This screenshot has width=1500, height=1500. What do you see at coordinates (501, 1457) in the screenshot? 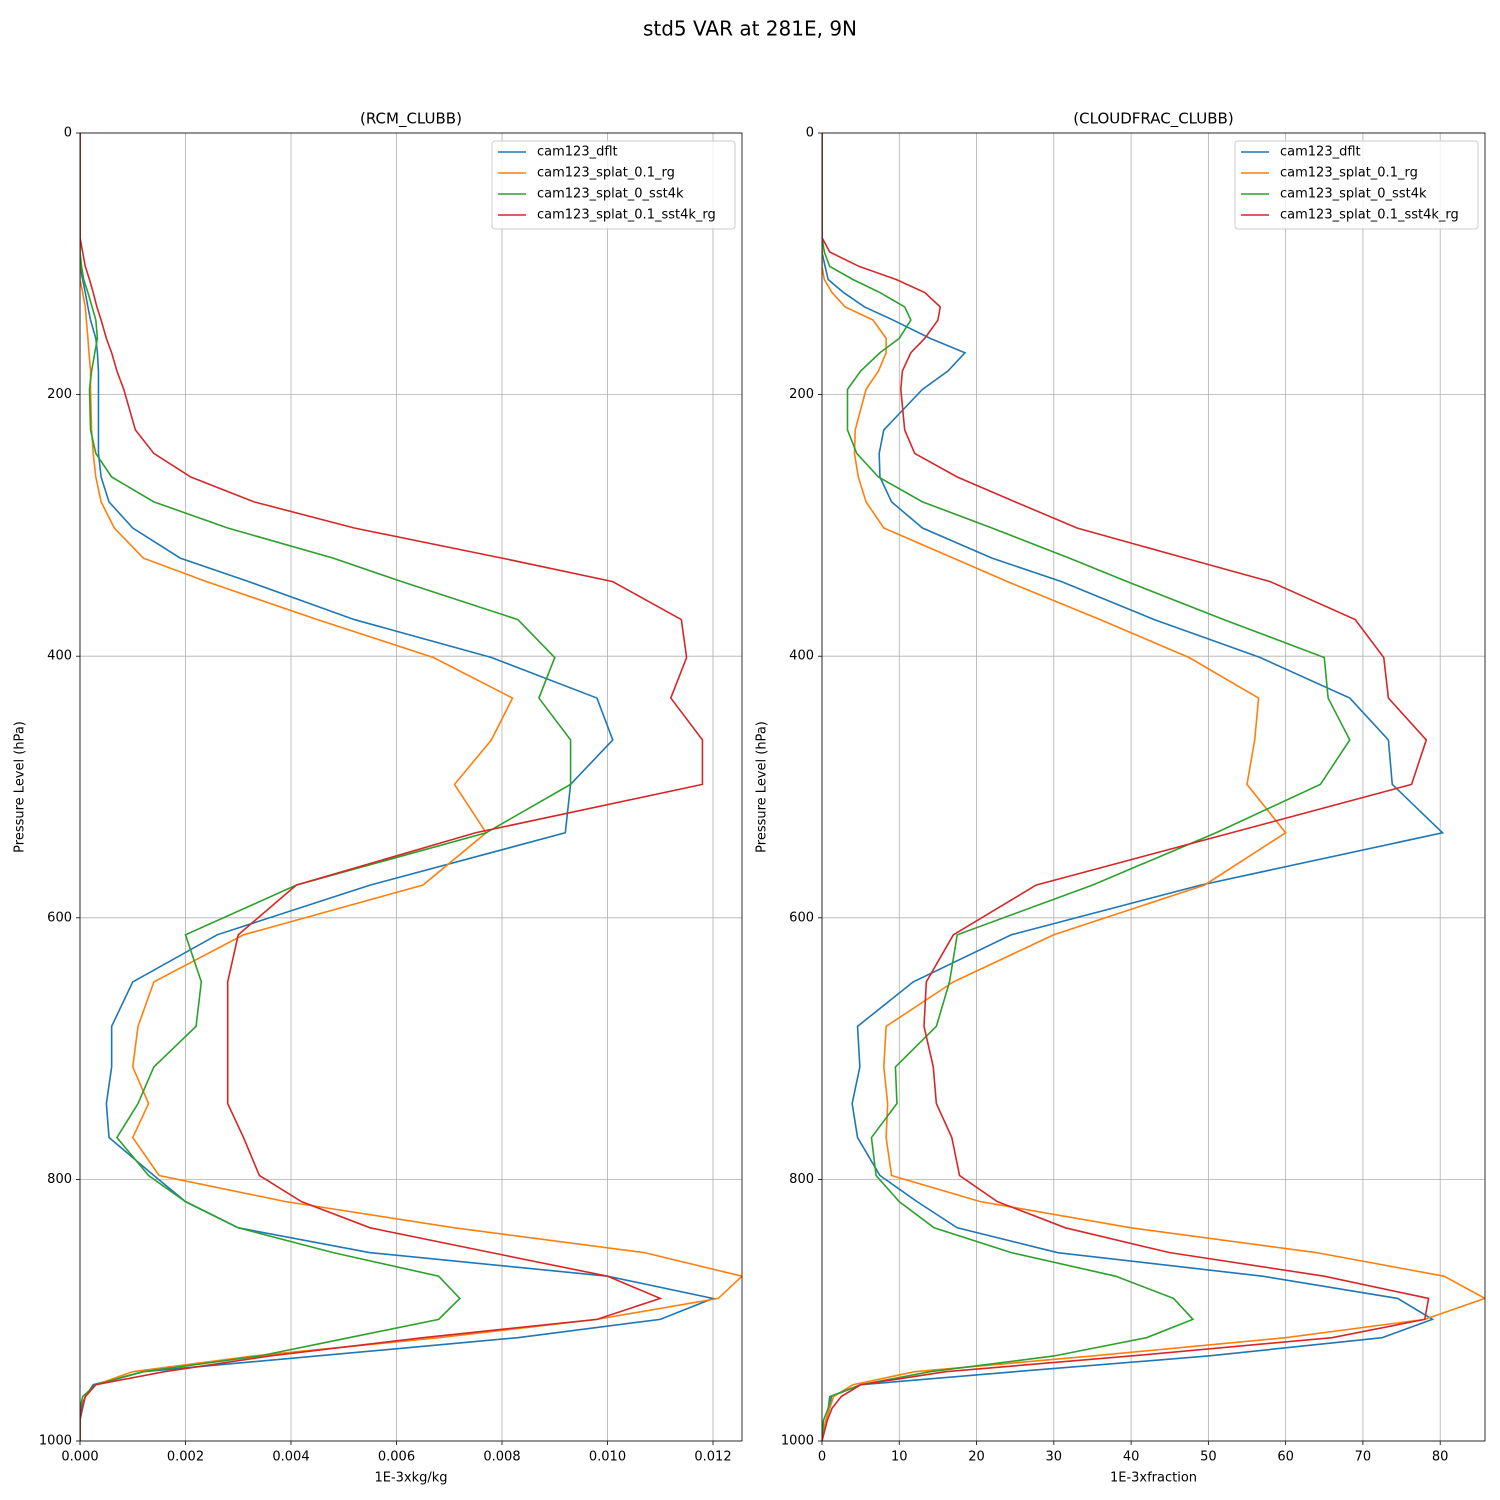
I see `x-tick-label: 0.008` at bounding box center [501, 1457].